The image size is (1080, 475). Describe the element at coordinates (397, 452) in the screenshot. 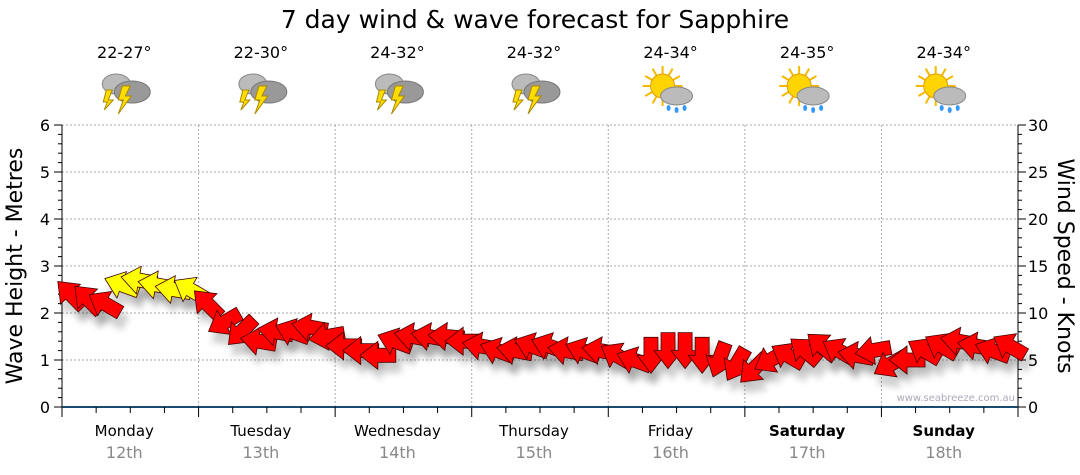

I see `day-date: 14th` at that location.